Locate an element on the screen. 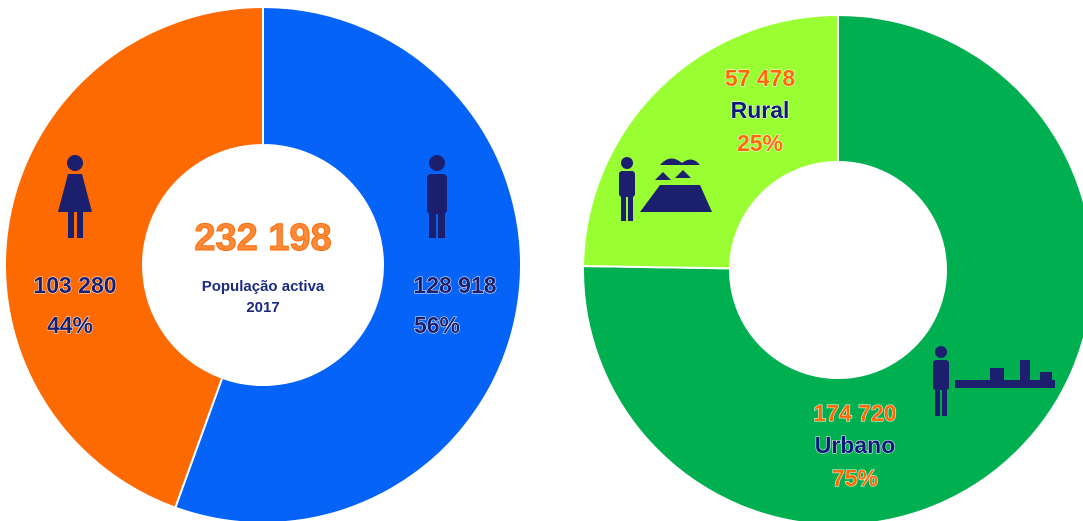 Image resolution: width=1083 pixels, height=521 pixels. slice-label: 128 918 is located at coordinates (454, 285).